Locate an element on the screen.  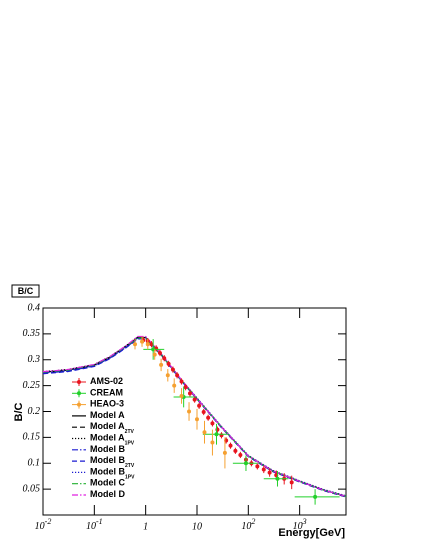
x-tick-label: 10⁻¹ is located at coordinates (94, 524).